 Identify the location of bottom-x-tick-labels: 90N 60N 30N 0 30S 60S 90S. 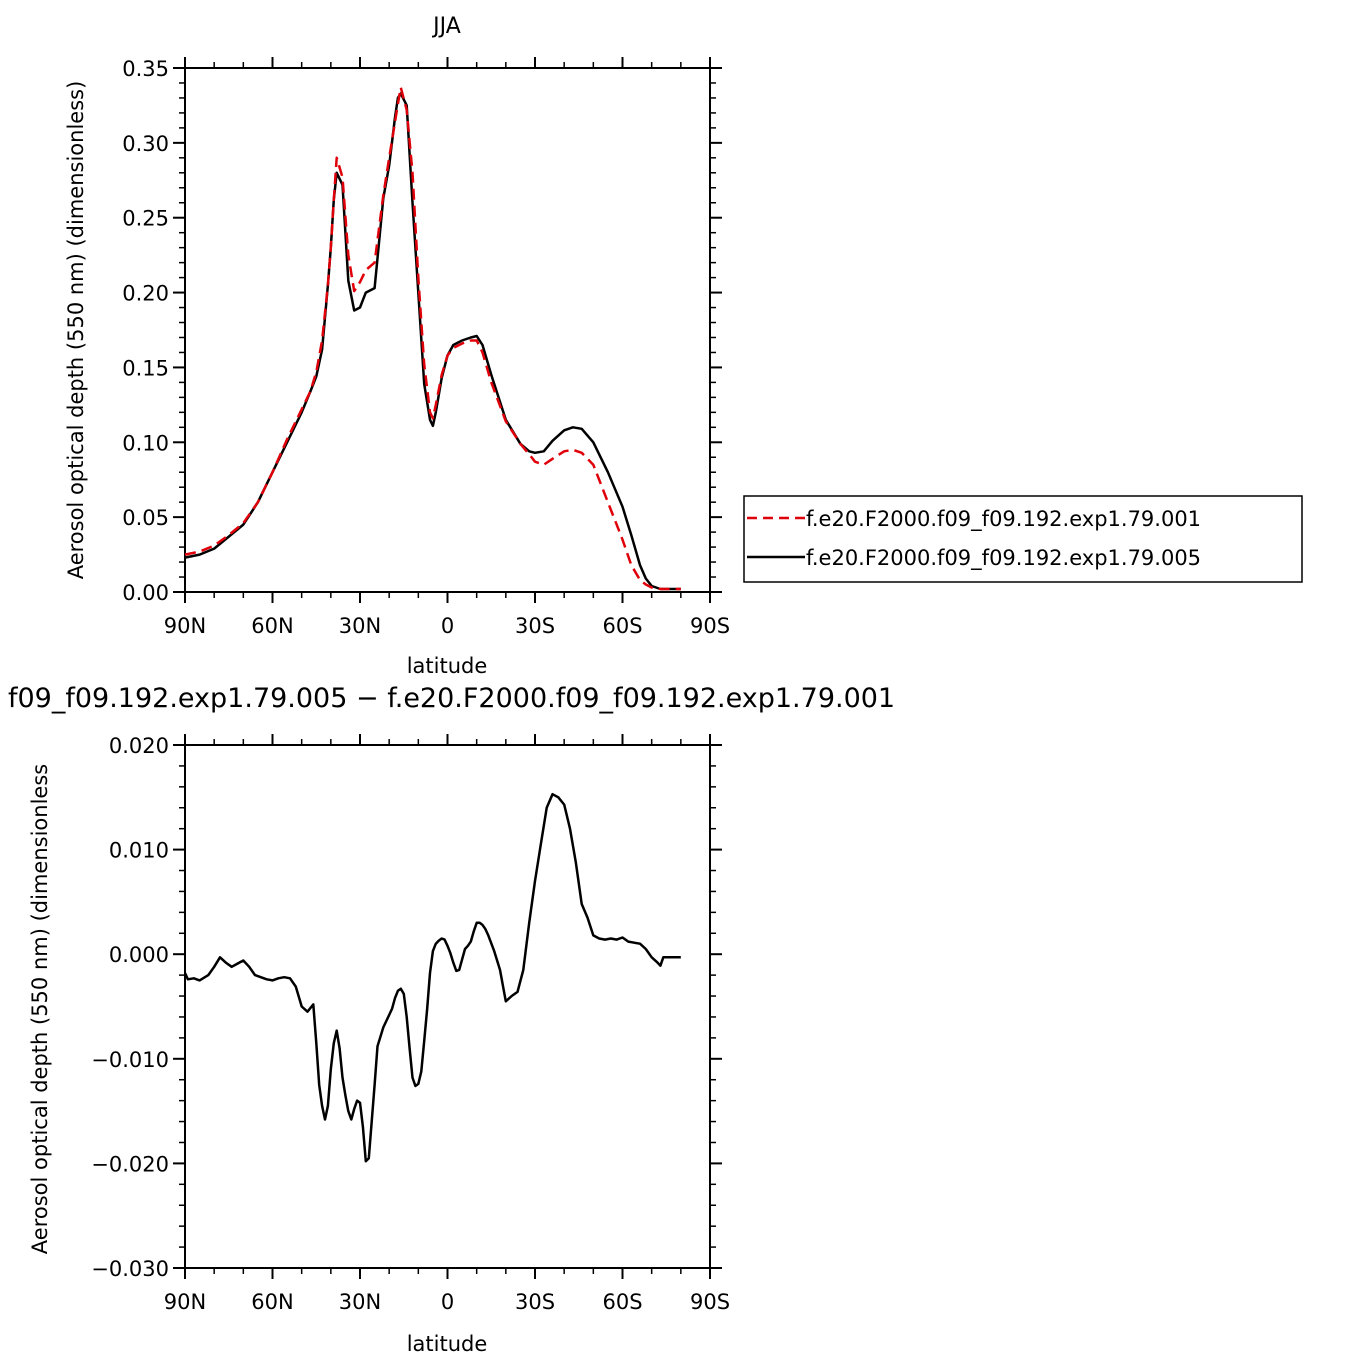
(447, 1302).